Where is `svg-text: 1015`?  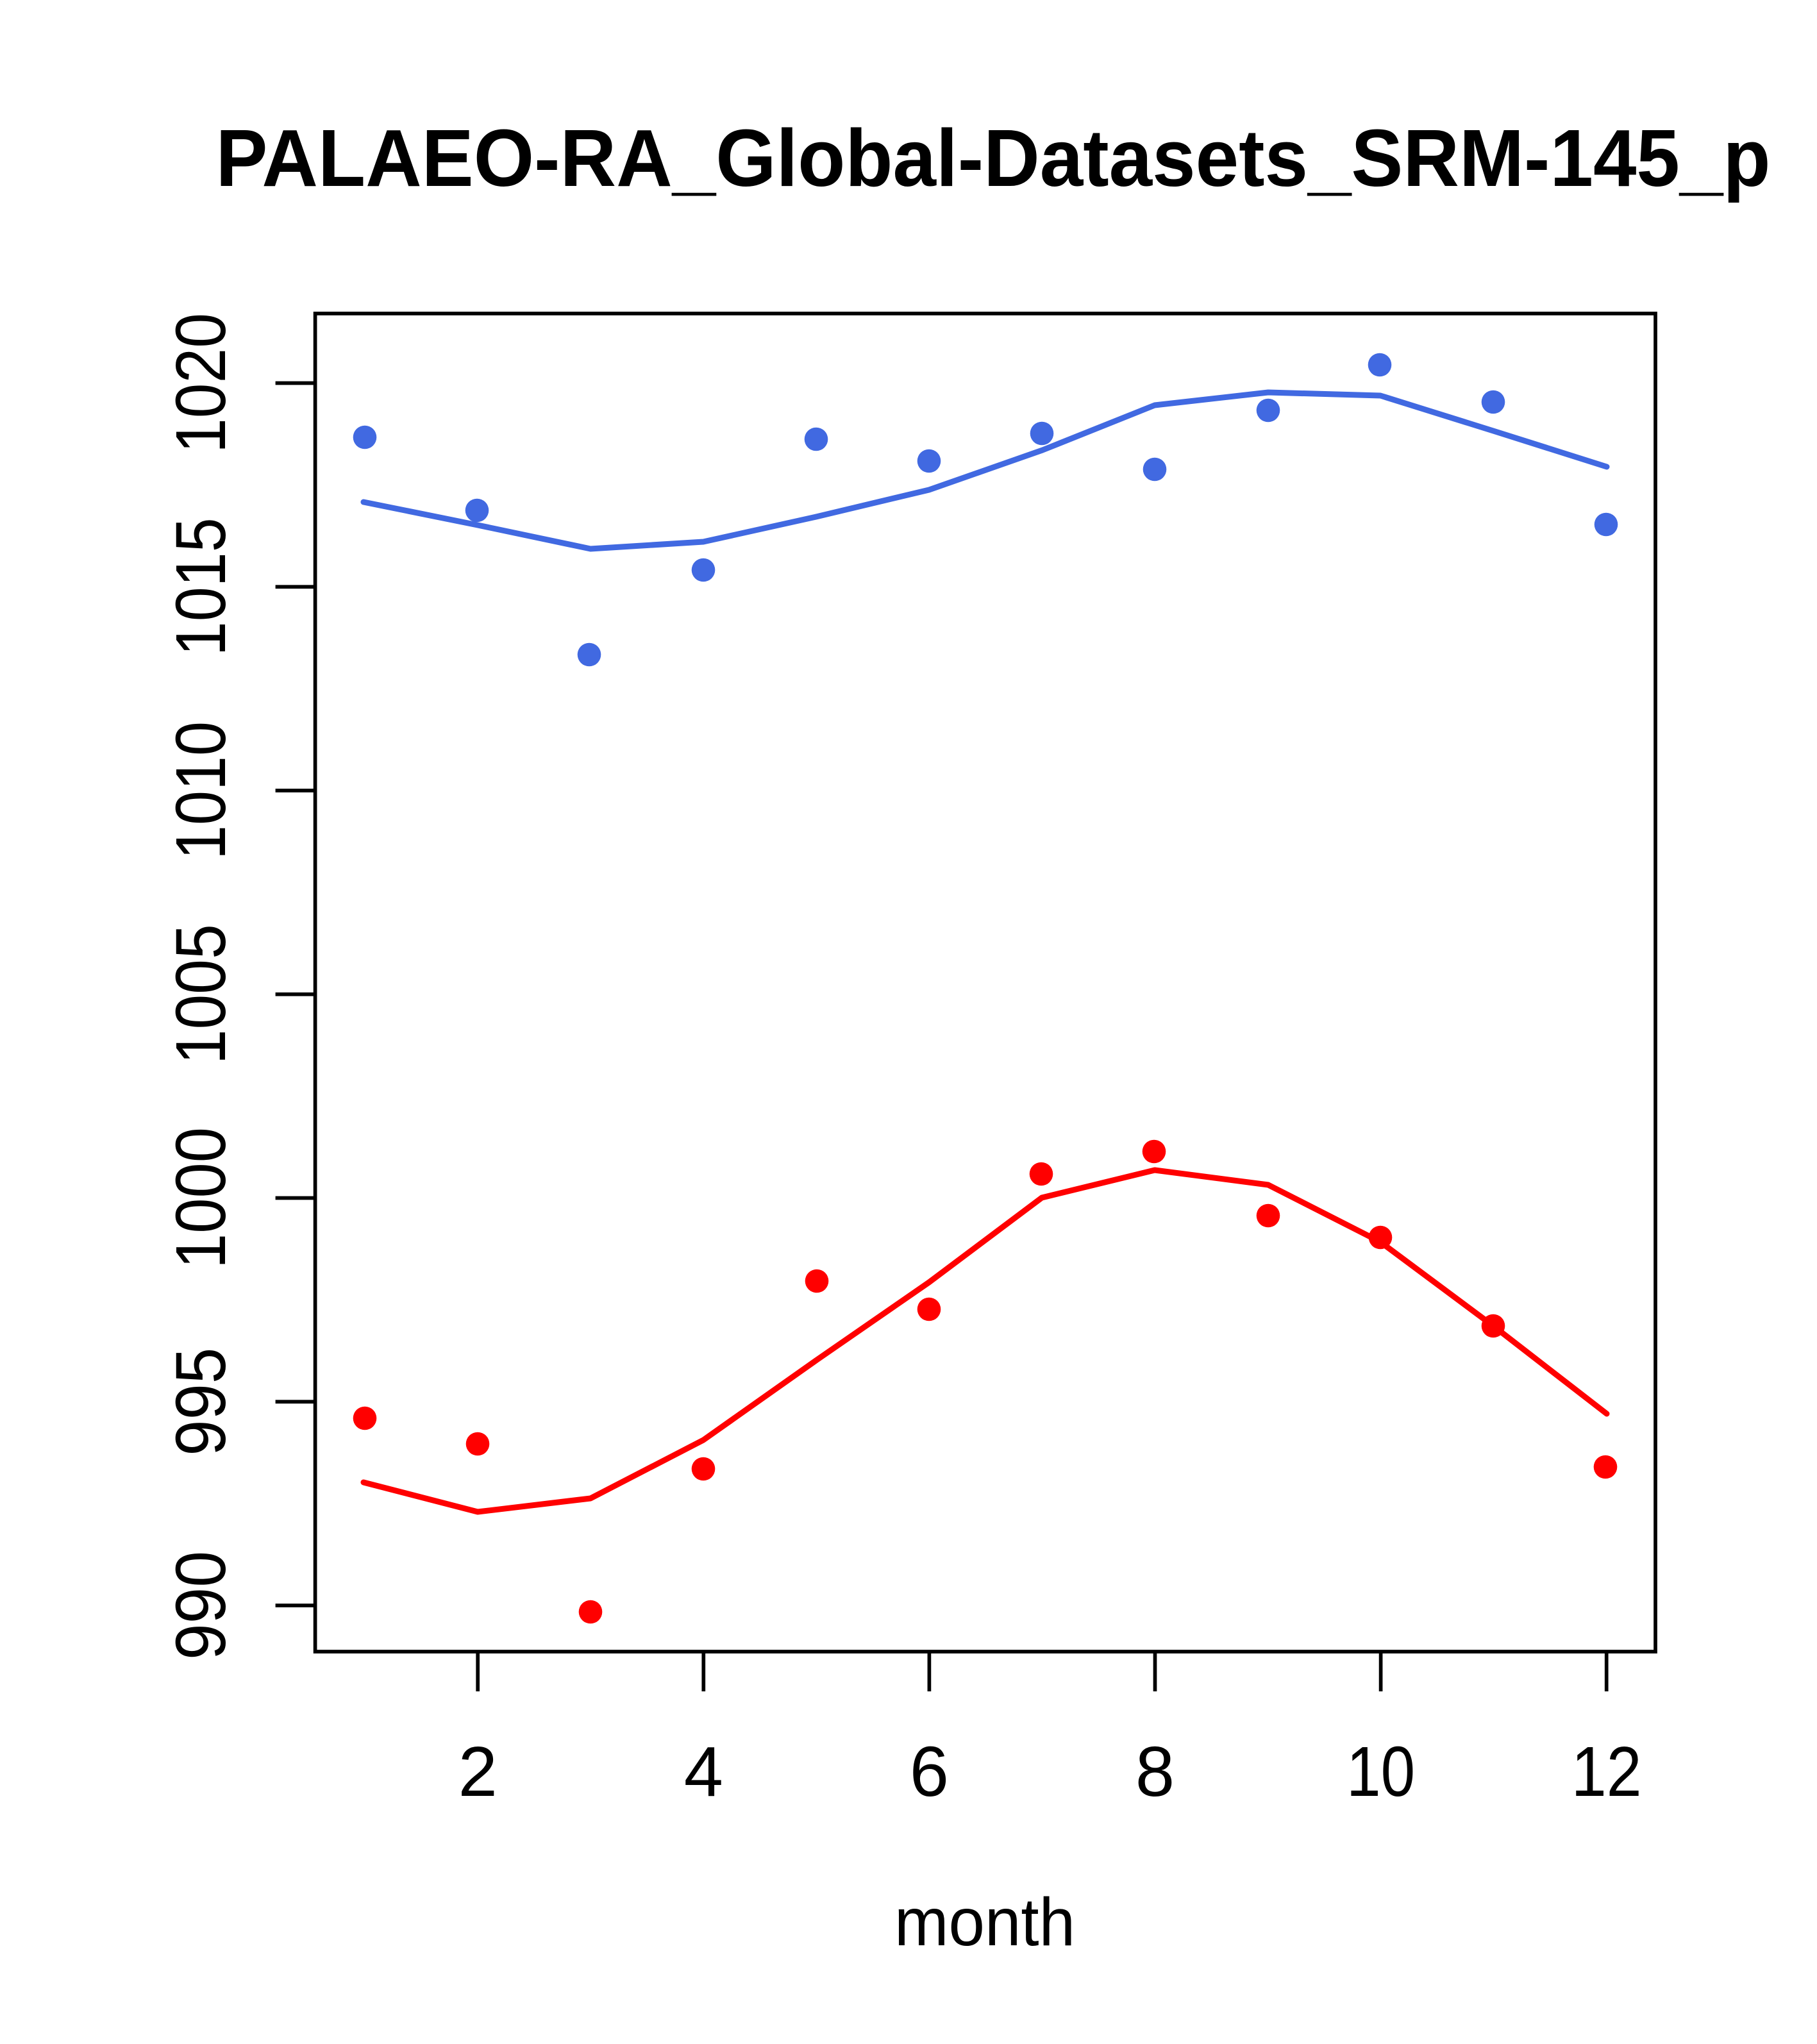
svg-text: 1015 is located at coordinates (201, 586).